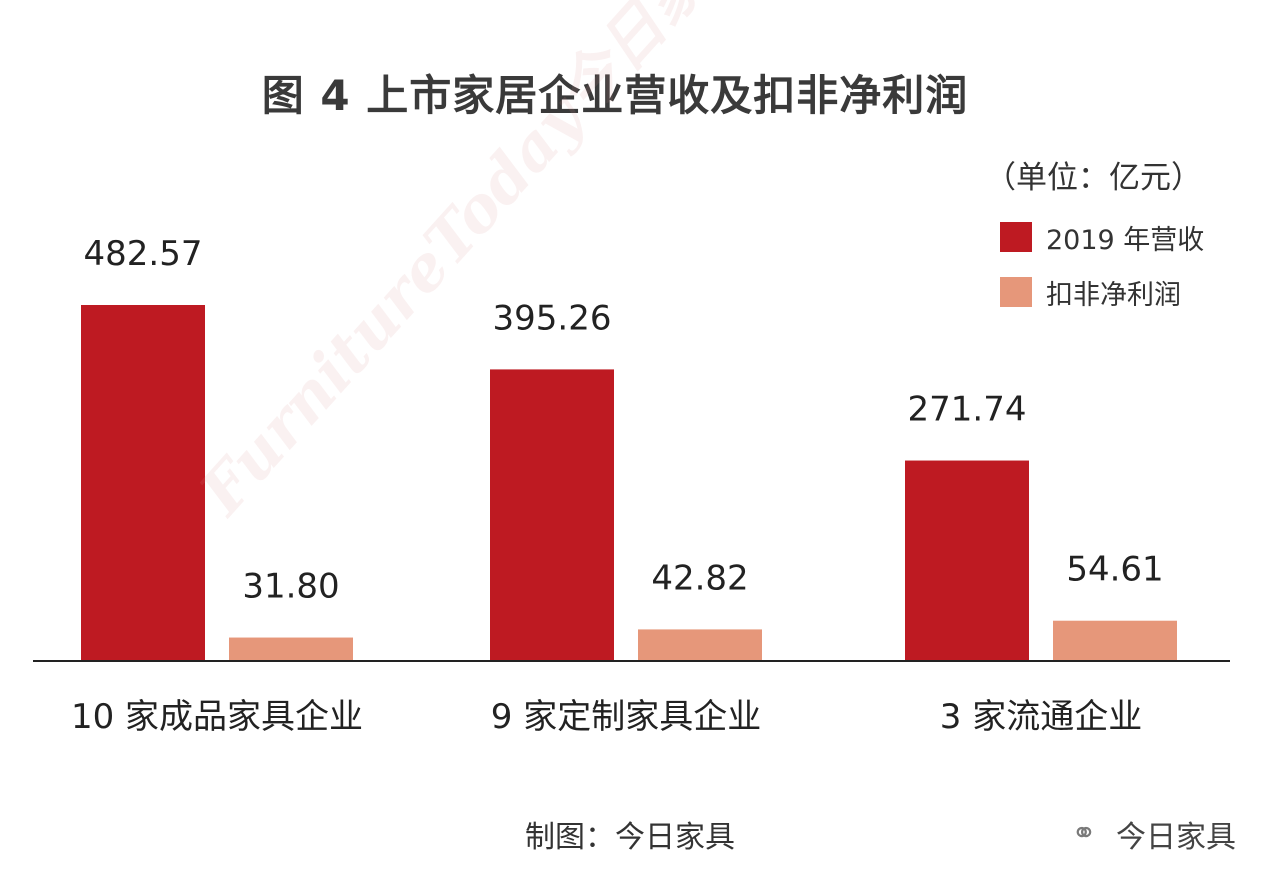  Describe the element at coordinates (1125, 240) in the screenshot. I see `legend-label-revenue: 2019 年营收` at that location.